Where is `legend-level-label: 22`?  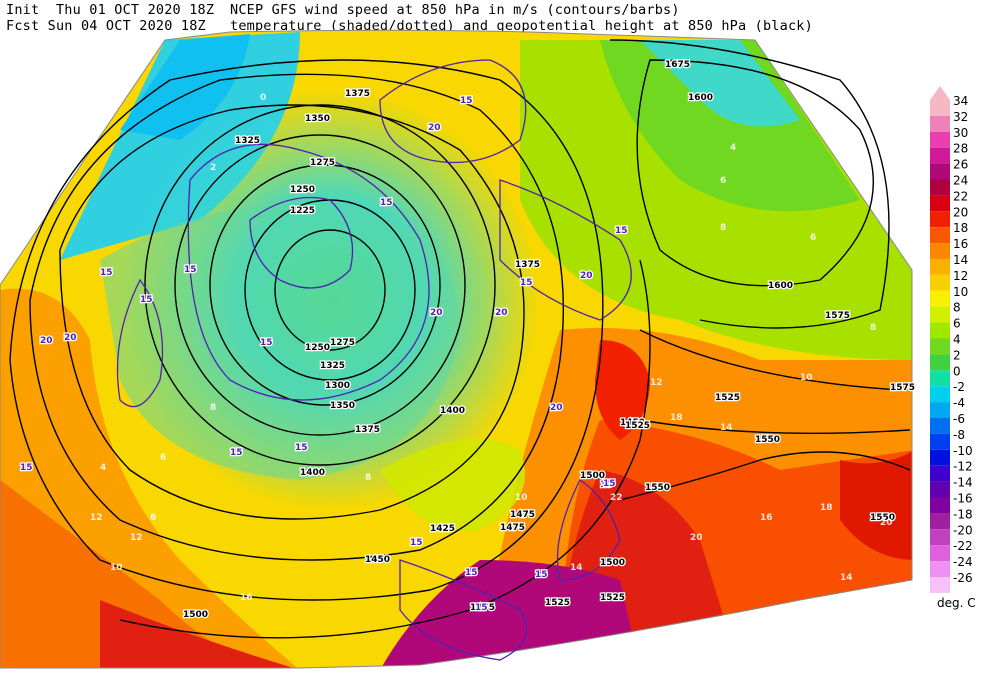 legend-level-label: 22 is located at coordinates (960, 196).